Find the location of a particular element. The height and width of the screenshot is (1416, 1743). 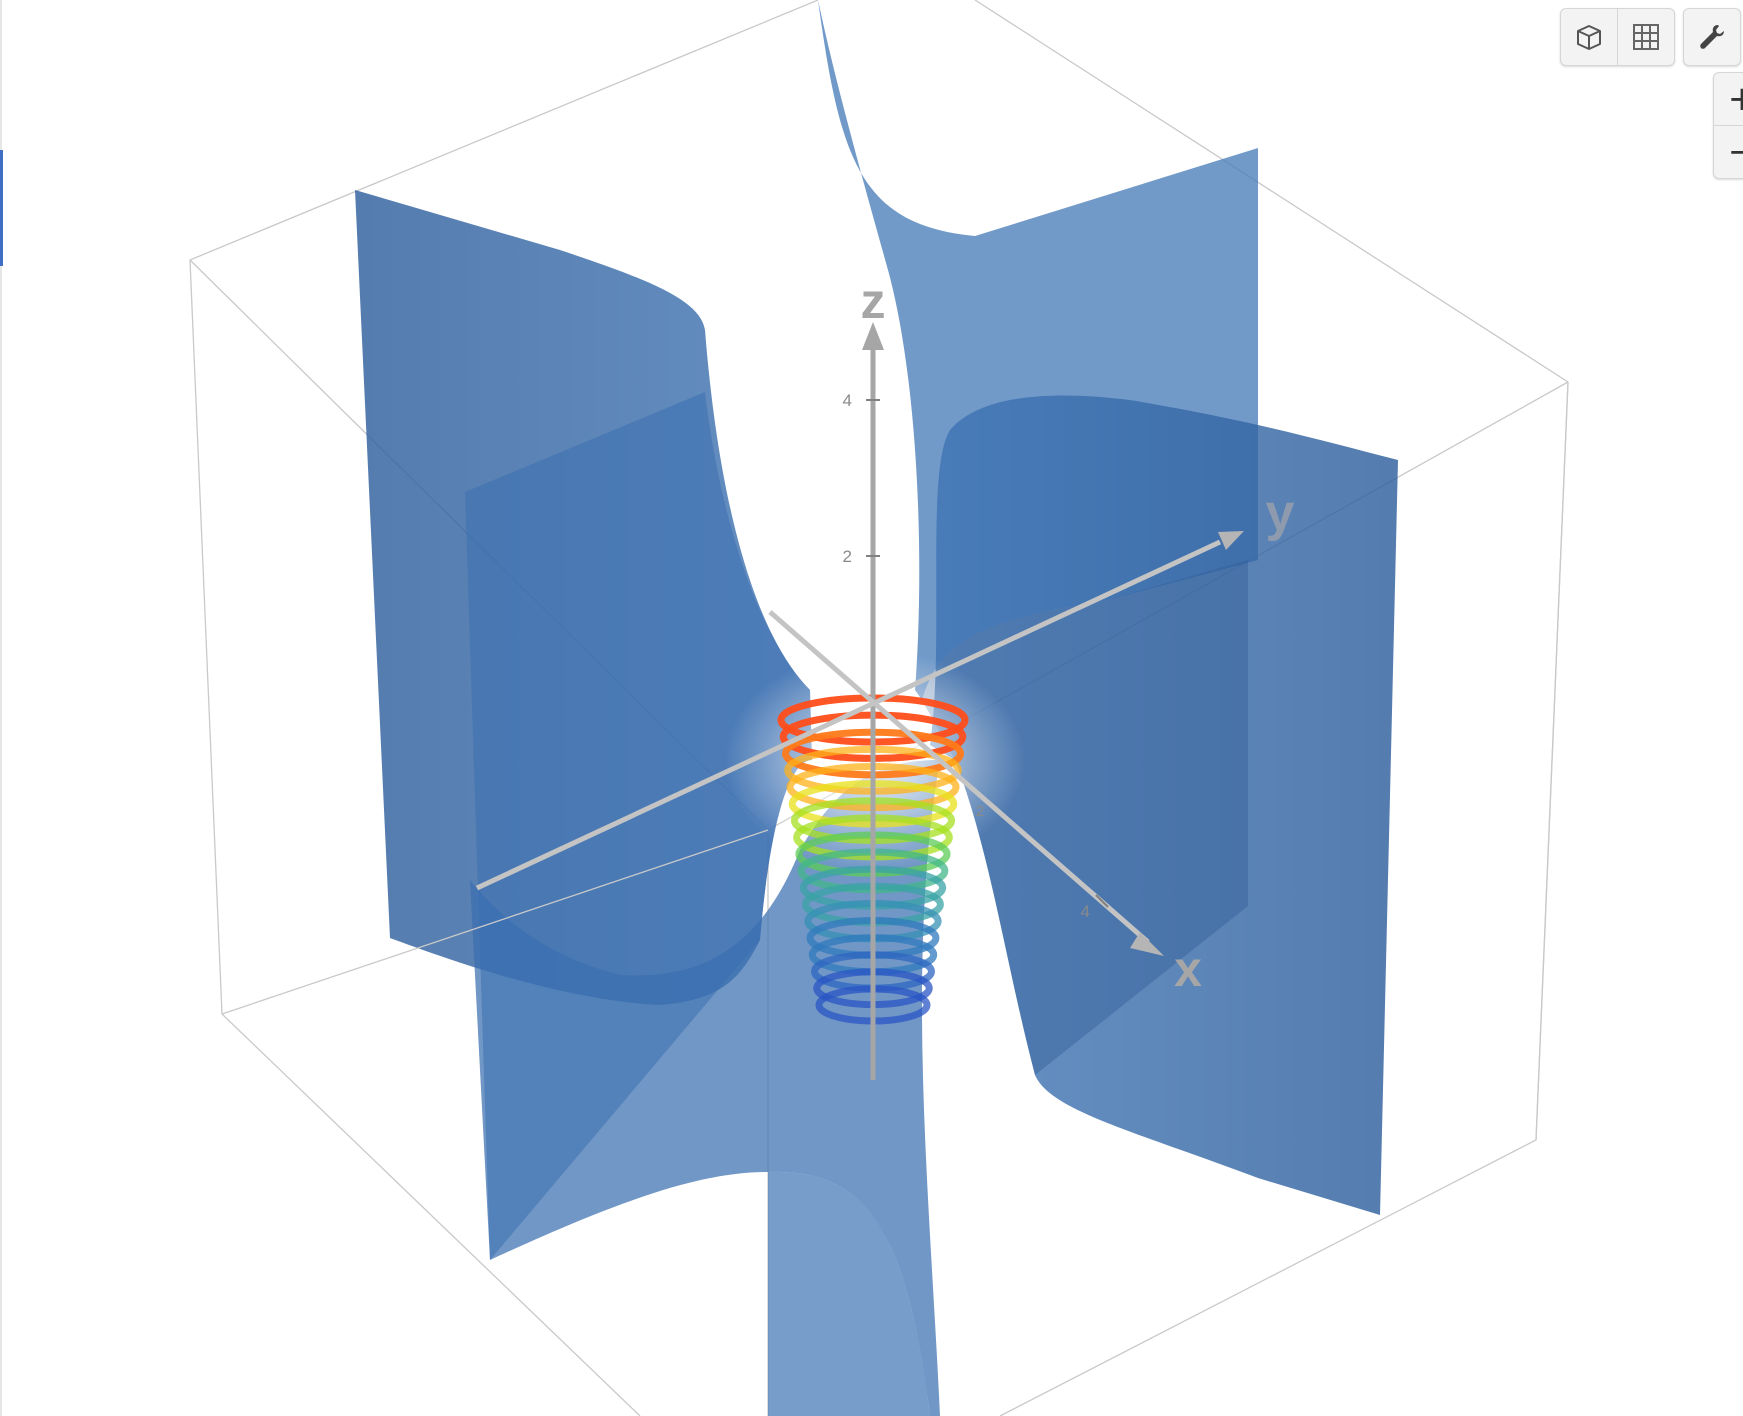

cube-icon is located at coordinates (1589, 37).